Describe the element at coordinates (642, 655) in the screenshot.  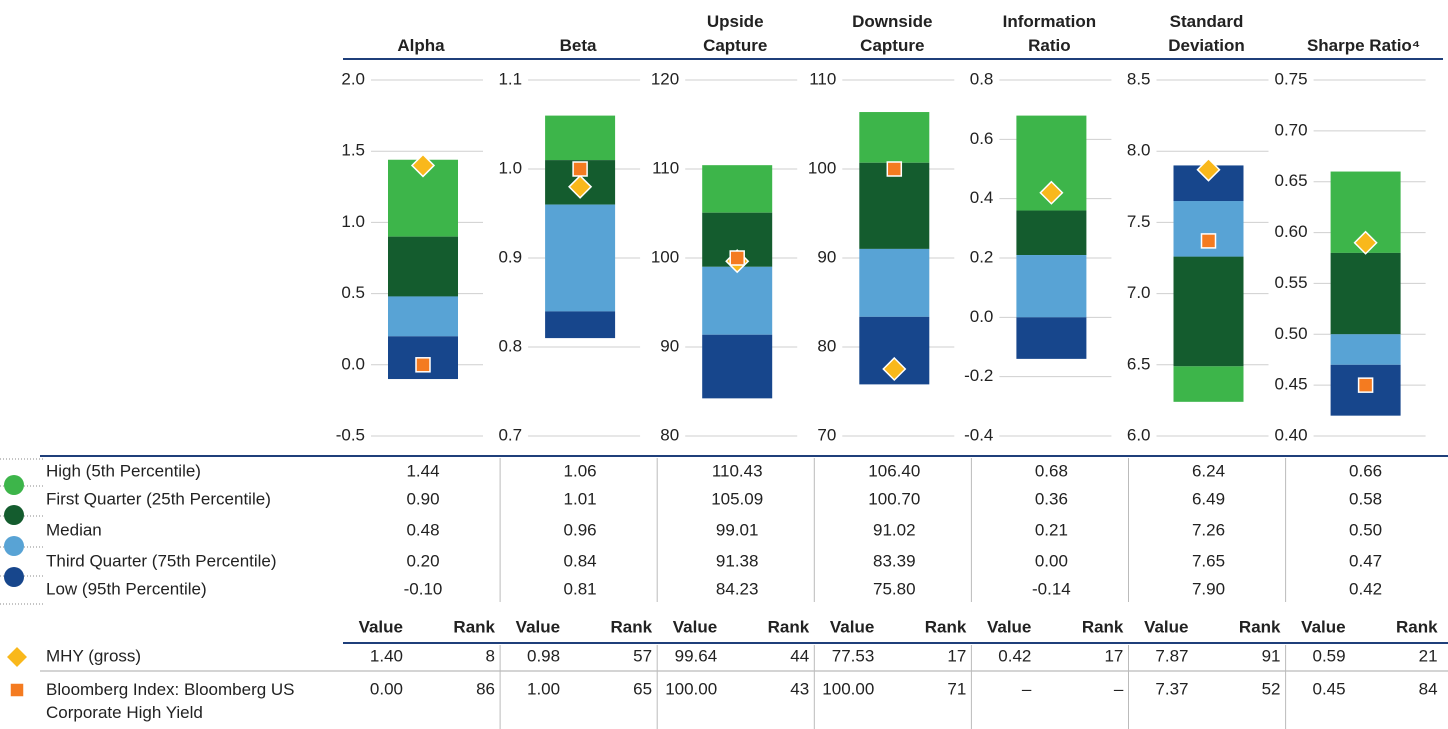
I see `table-cell: 57` at that location.